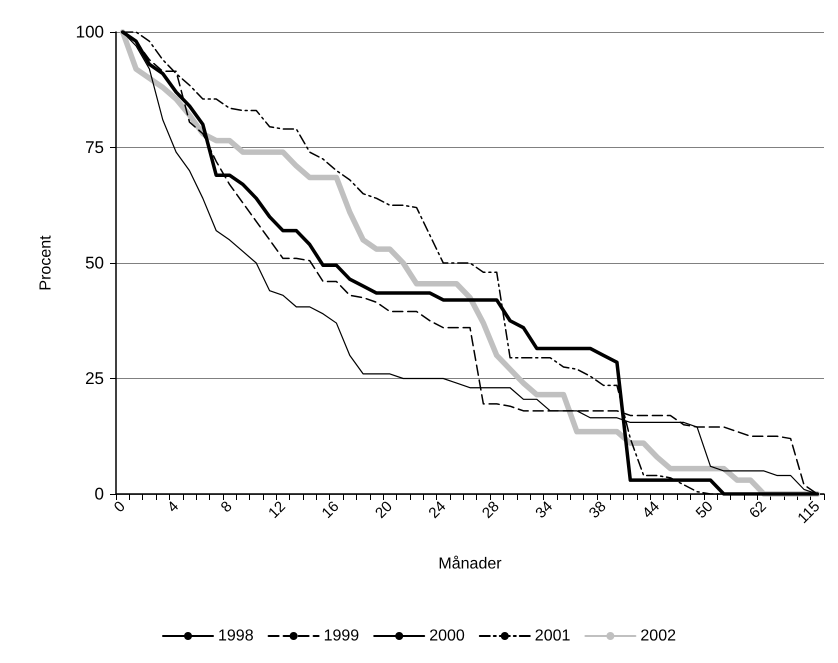  What do you see at coordinates (227, 507) in the screenshot?
I see `x-tick-label: 8` at bounding box center [227, 507].